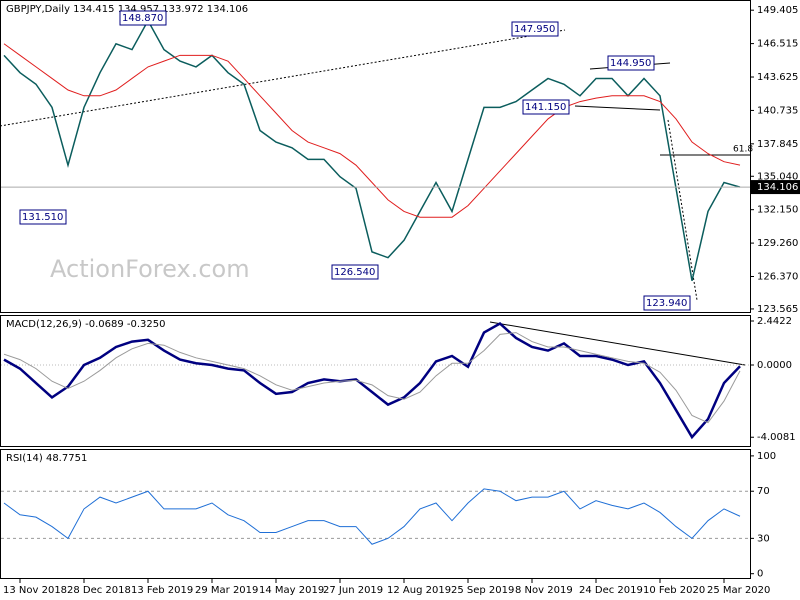 This screenshot has height=600, width=800. I want to click on y-tick-label: 146.515, so click(777, 44).